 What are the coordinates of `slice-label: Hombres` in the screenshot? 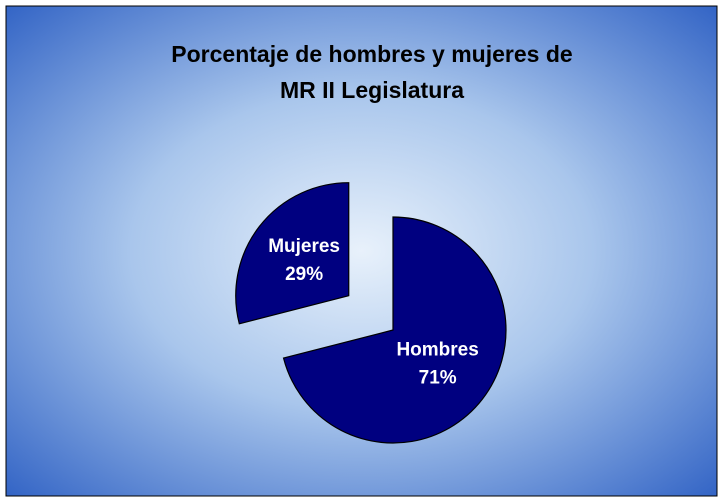 It's located at (437, 350).